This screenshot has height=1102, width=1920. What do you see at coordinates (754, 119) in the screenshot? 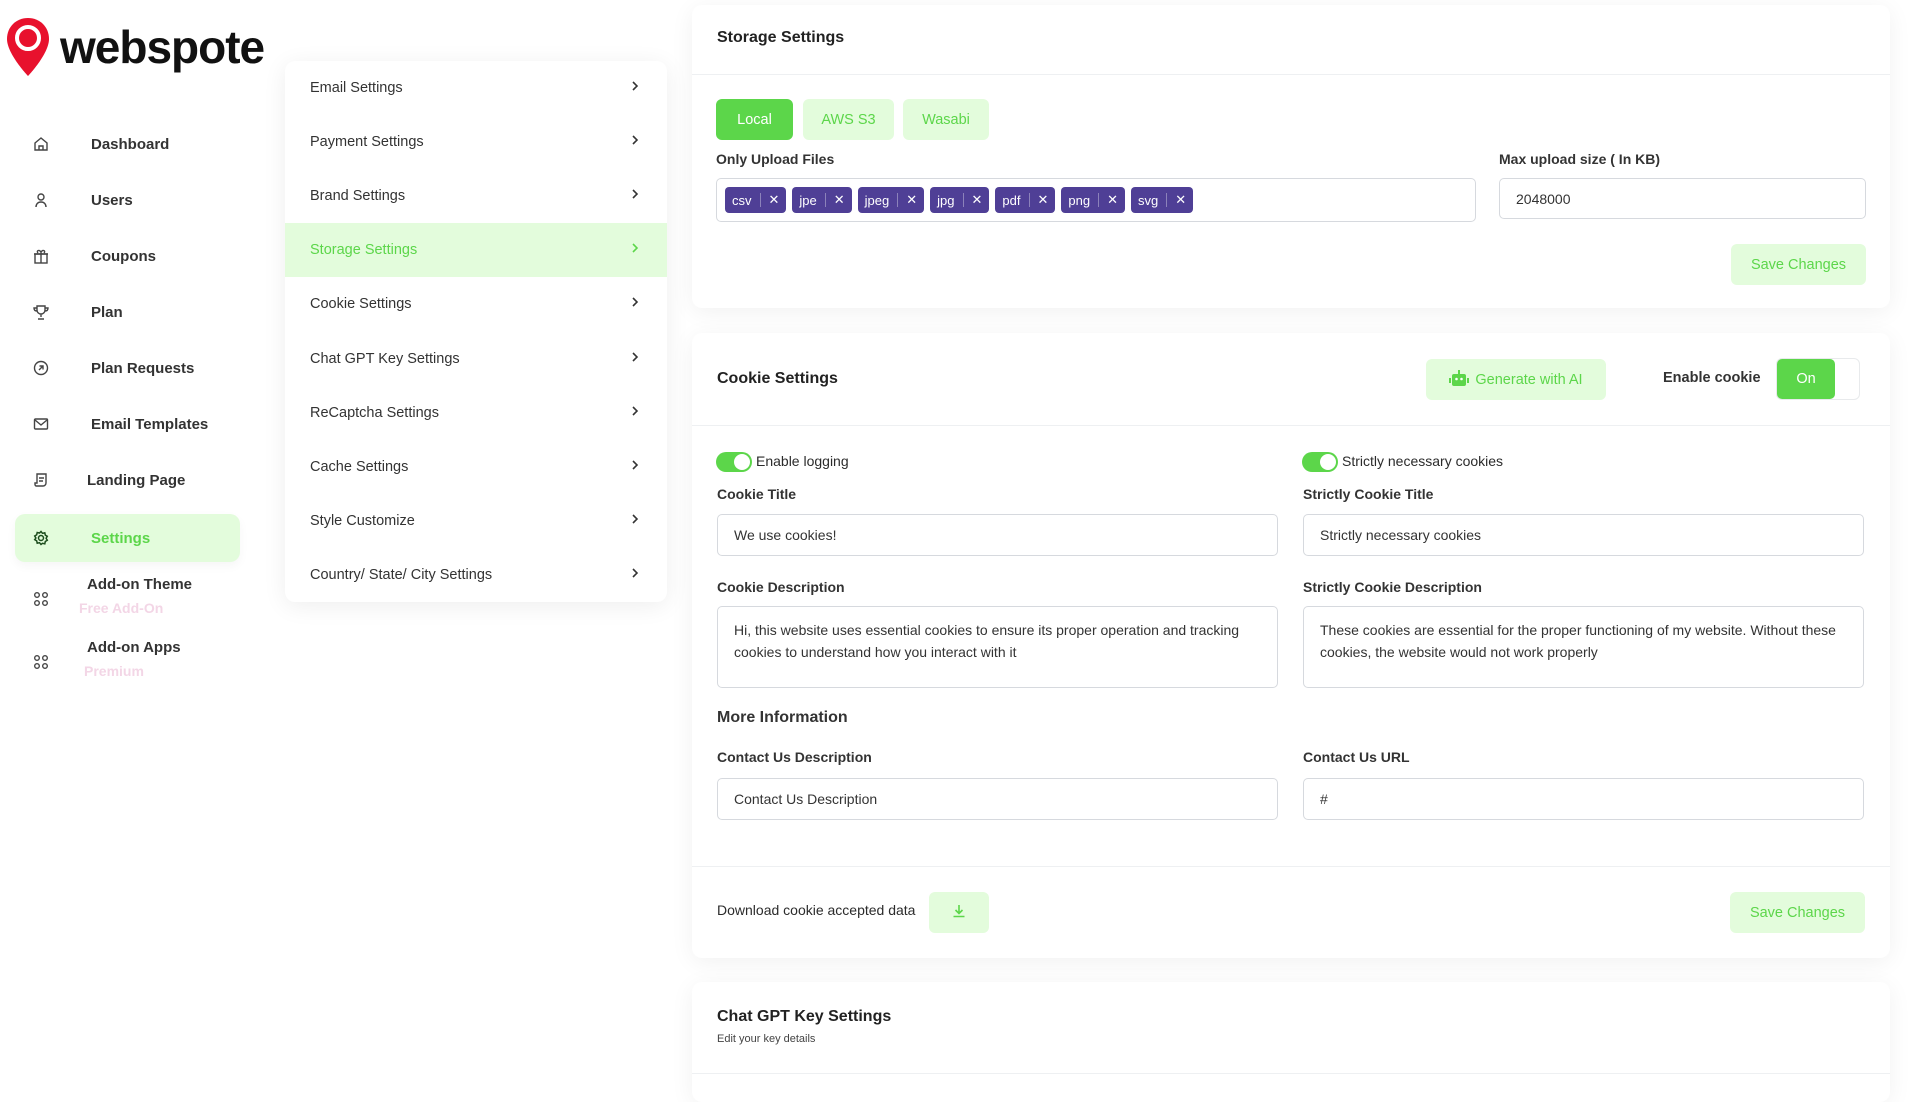
I see `tab-local: Local` at bounding box center [754, 119].